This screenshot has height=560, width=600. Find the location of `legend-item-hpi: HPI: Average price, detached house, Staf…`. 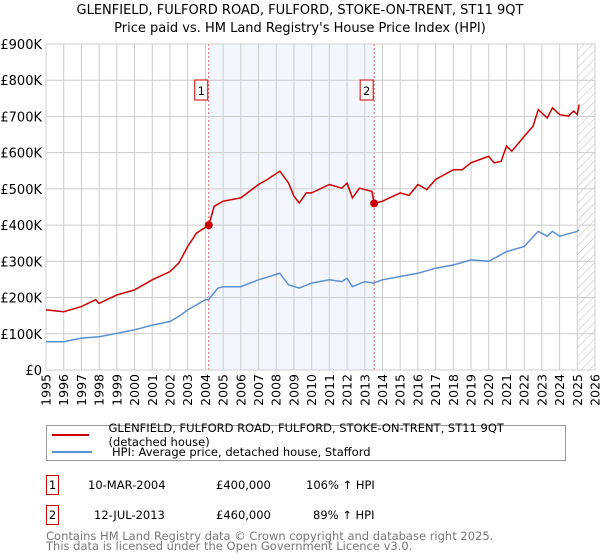

legend-item-hpi: HPI: Average price, detached house, Staf… is located at coordinates (209, 452).